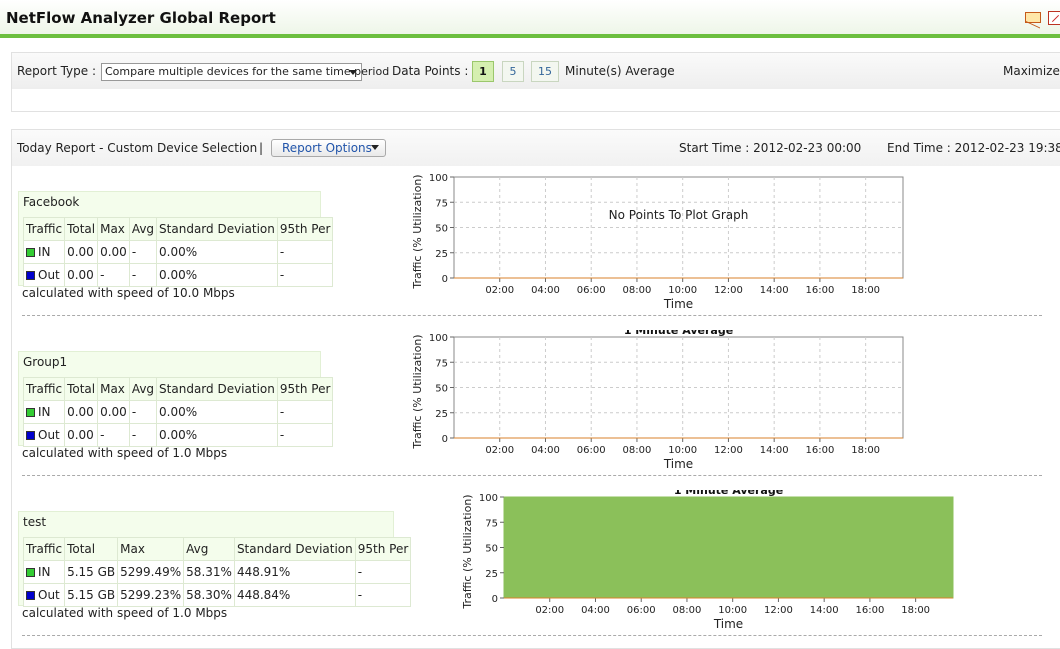  I want to click on data-point-5-button: 5, so click(513, 71).